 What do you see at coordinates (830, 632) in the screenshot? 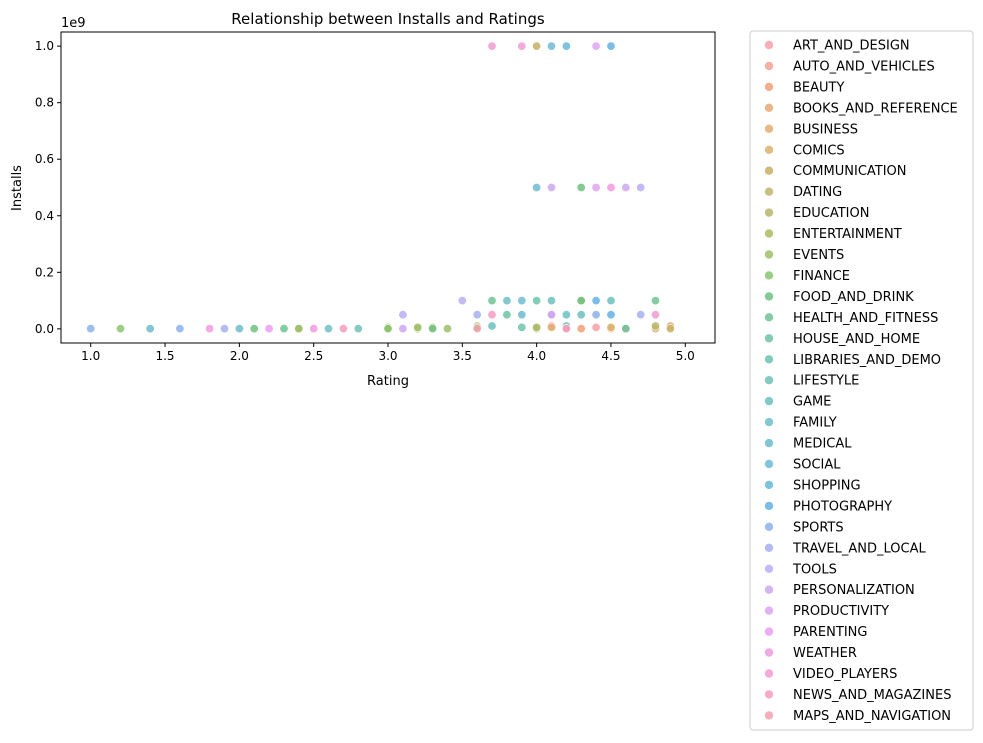
I see `legend-entry-label: PARENTING` at bounding box center [830, 632].